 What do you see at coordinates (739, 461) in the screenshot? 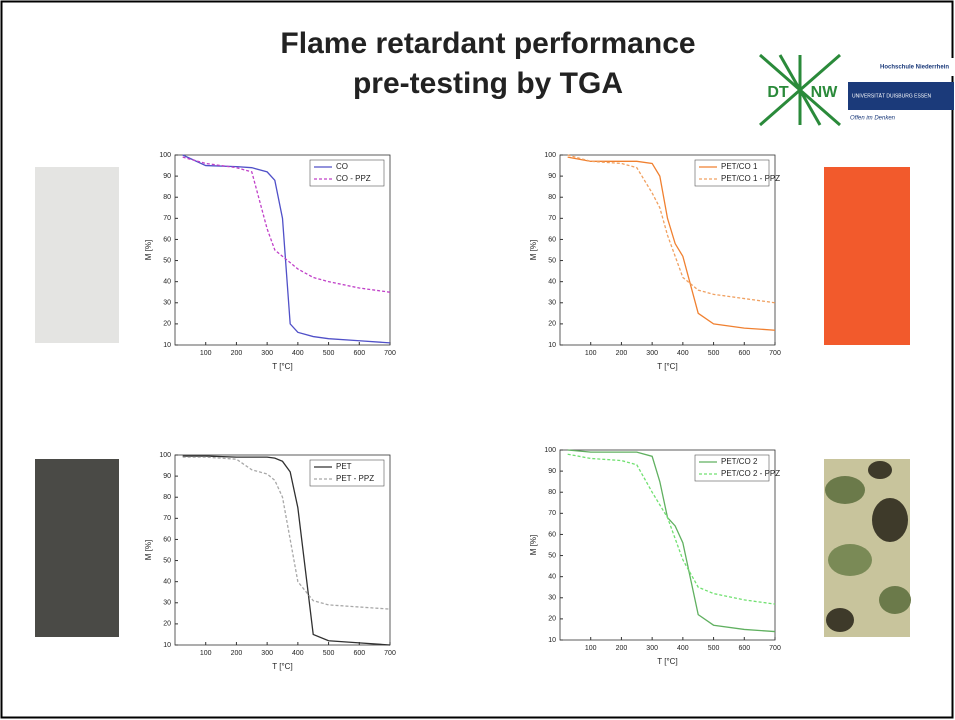
I see `legend-label: PET/CO 2` at bounding box center [739, 461].